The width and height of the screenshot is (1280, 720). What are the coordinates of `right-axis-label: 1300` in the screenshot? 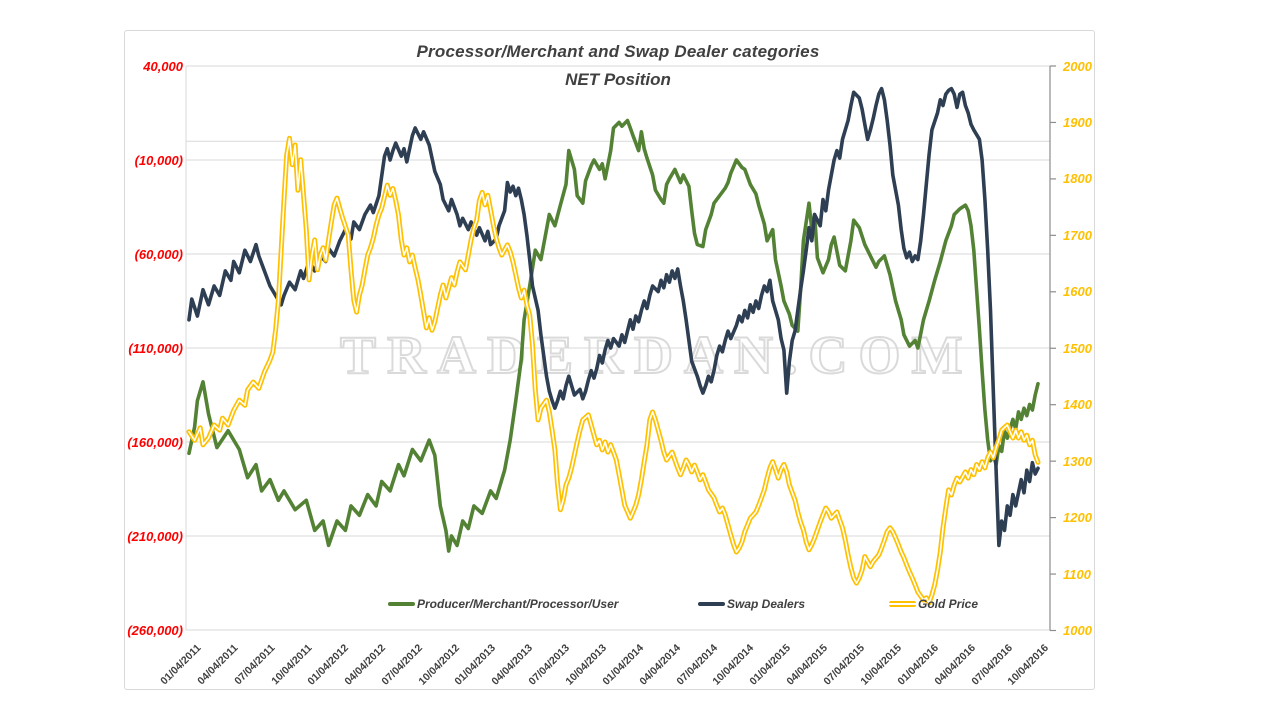 It's located at (1077, 461).